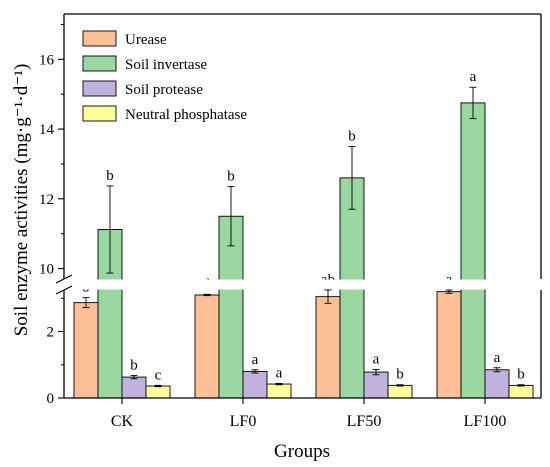 This screenshot has width=550, height=467. Describe the element at coordinates (134, 387) in the screenshot. I see `bar-ck-soil-protease` at that location.